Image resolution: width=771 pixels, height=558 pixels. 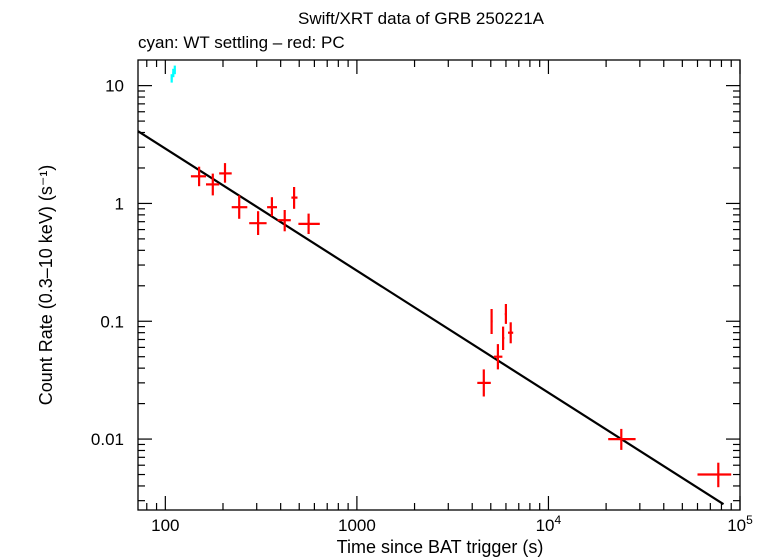 I want to click on y-tick-label: 0.1, so click(x=112, y=321).